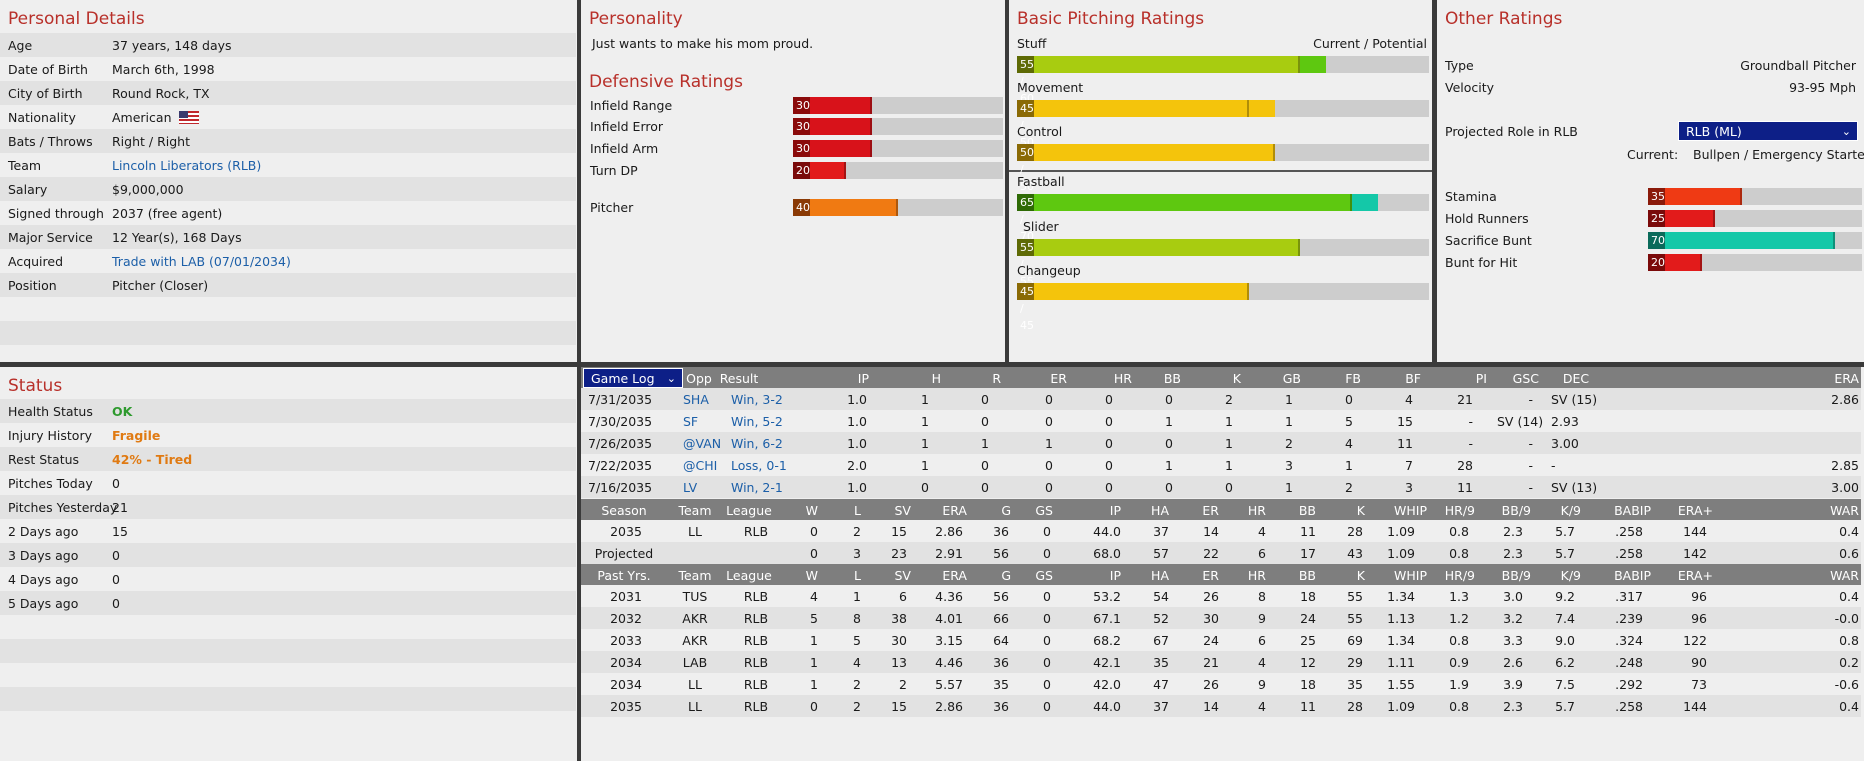 The width and height of the screenshot is (1864, 761). I want to click on stats-column-header: ERA, so click(954, 575).